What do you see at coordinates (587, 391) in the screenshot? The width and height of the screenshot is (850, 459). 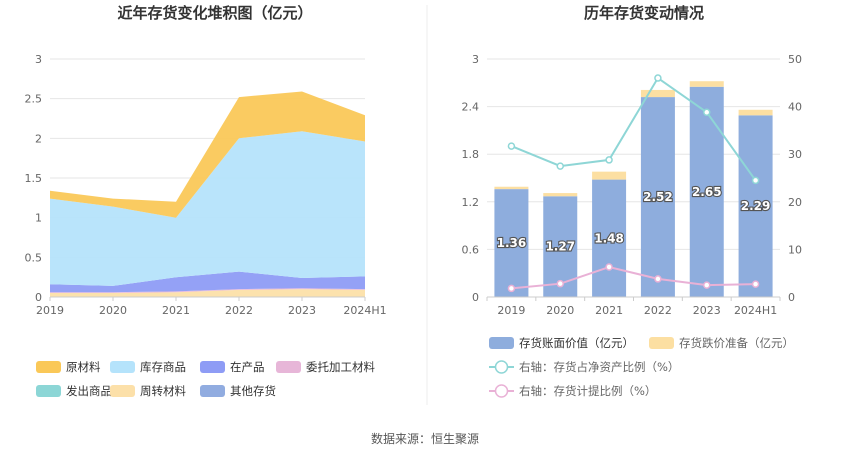 I see `legend-label: 右轴：存货计提比例（%）` at bounding box center [587, 391].